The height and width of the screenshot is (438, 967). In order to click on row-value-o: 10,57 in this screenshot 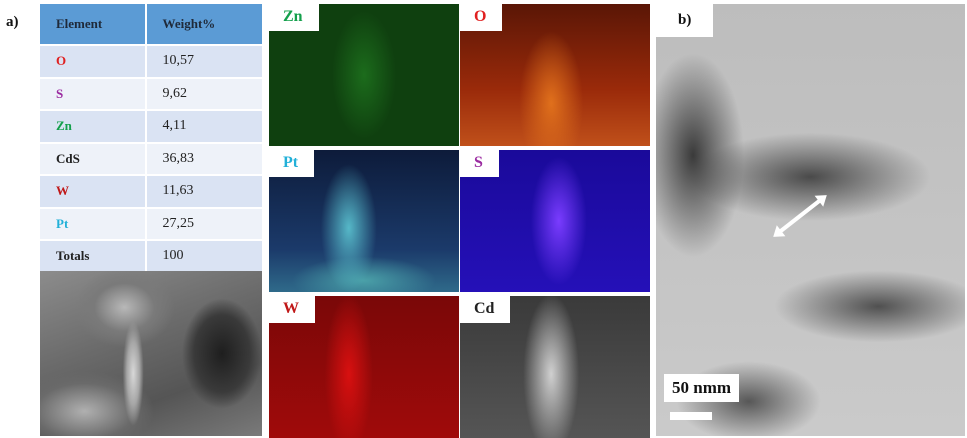, I will do `click(203, 61)`.